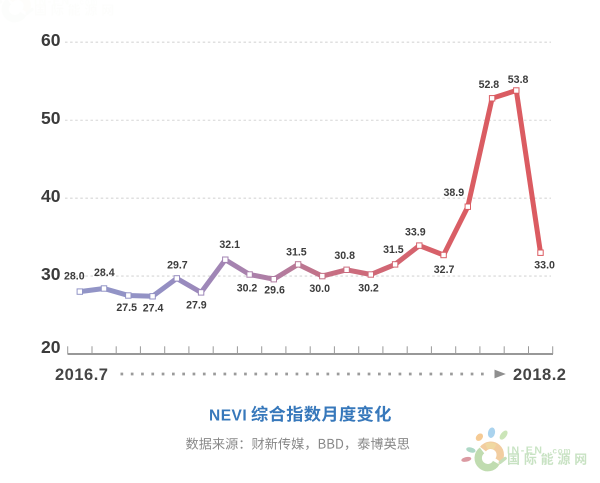 The width and height of the screenshot is (600, 483). Describe the element at coordinates (104, 273) in the screenshot. I see `svg-text: 28.4` at that location.